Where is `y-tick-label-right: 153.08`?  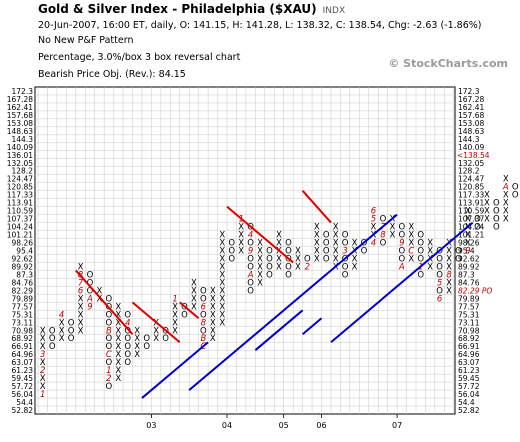
y-tick-label-right: 153.08 is located at coordinates (471, 123).